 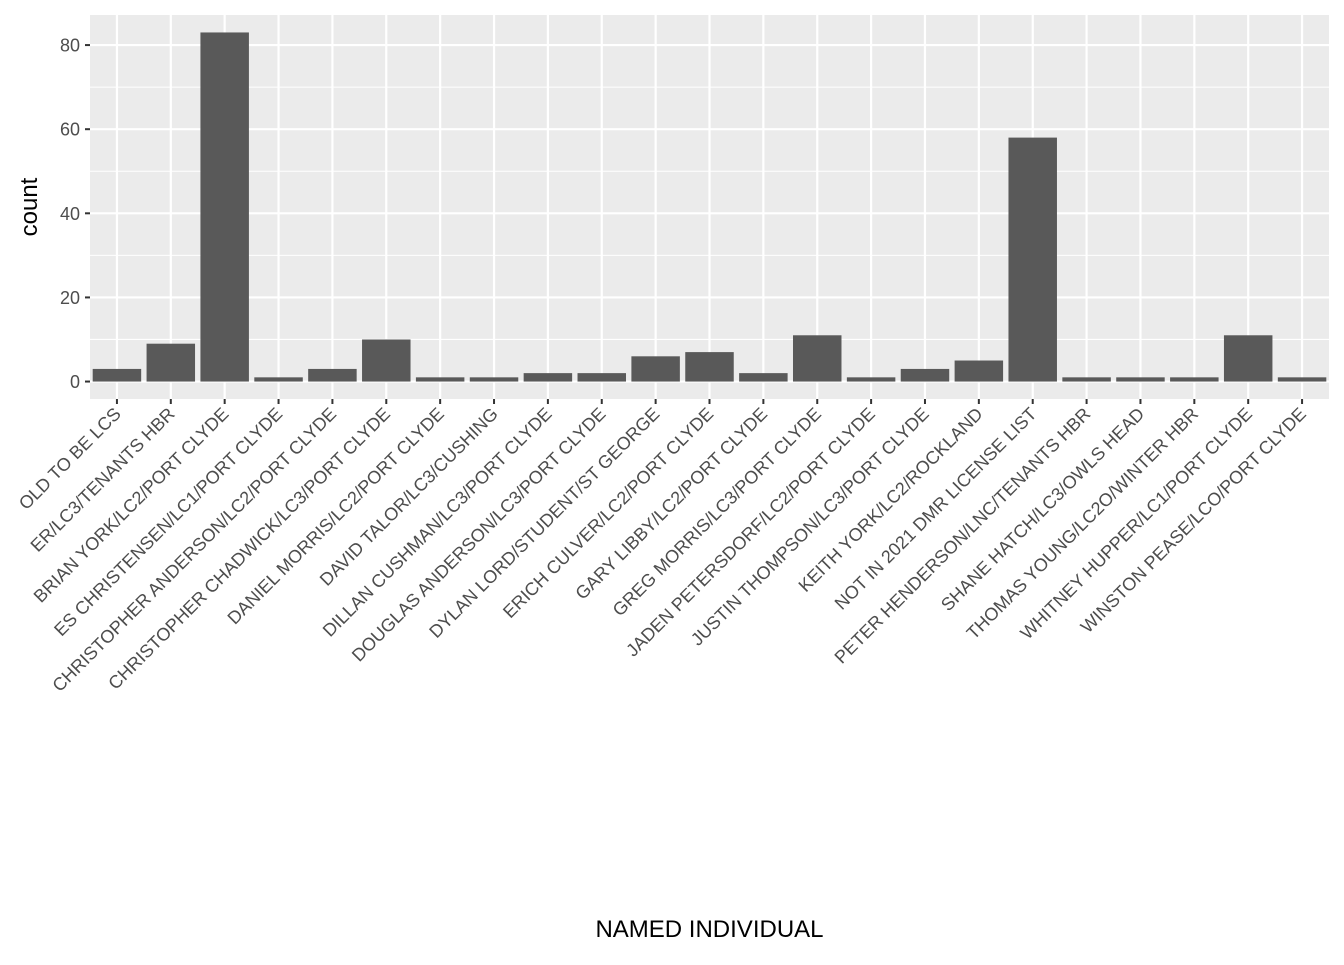 What do you see at coordinates (70, 130) in the screenshot?
I see `y-tick-label: 60` at bounding box center [70, 130].